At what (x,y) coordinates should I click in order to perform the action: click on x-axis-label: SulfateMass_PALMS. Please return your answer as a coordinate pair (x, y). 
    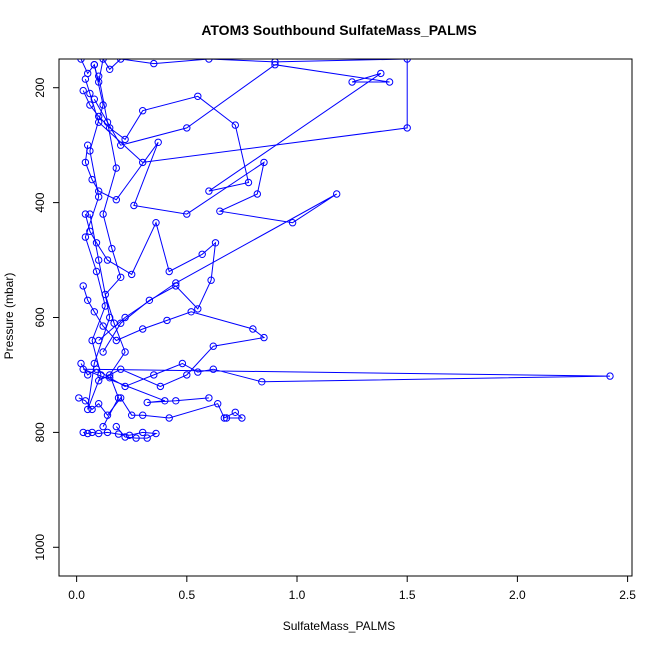
    Looking at the image, I should click on (339, 626).